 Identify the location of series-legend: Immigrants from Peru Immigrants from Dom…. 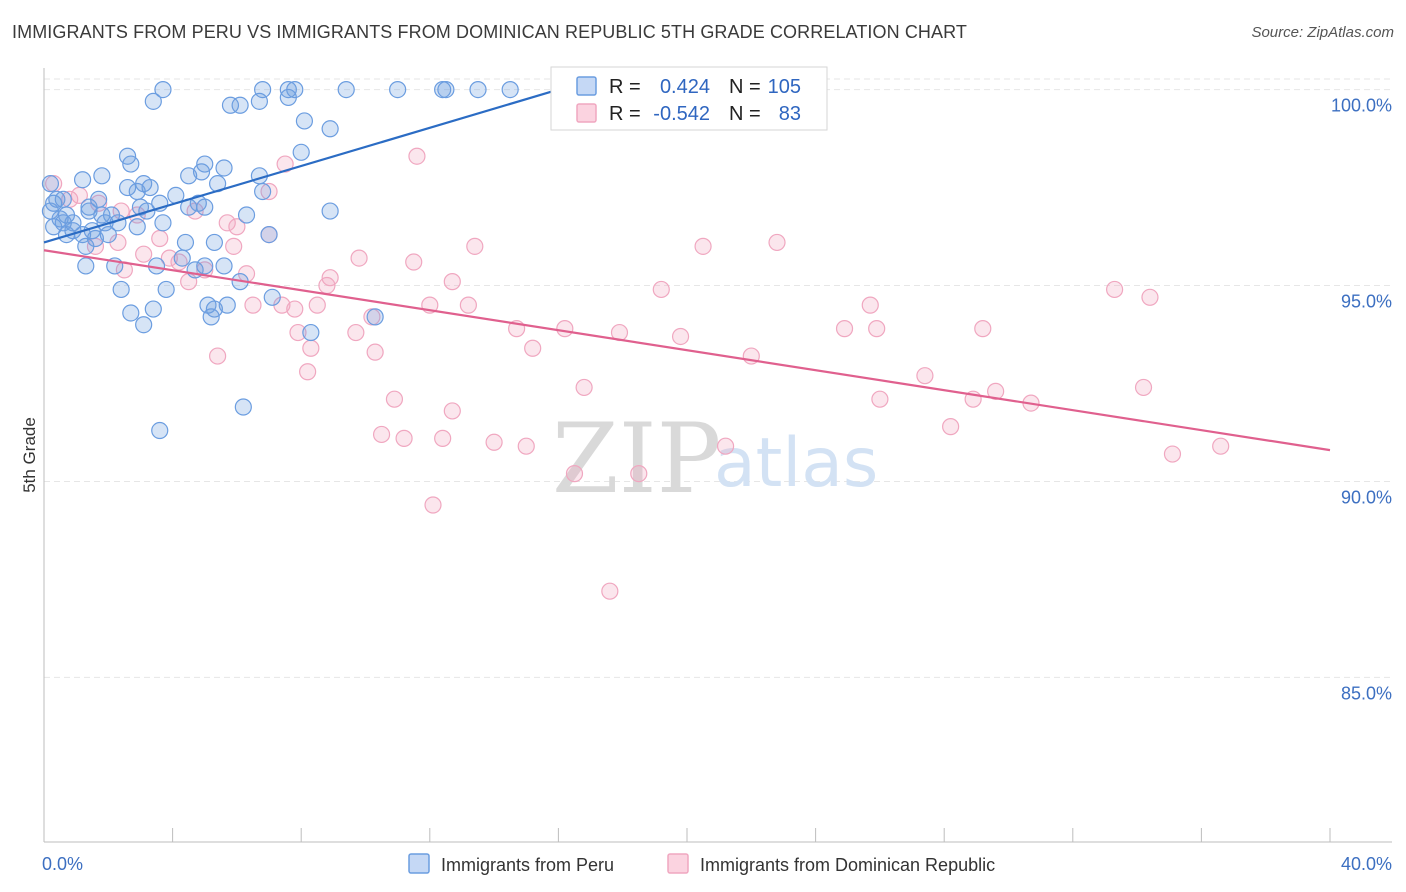
(701, 864).